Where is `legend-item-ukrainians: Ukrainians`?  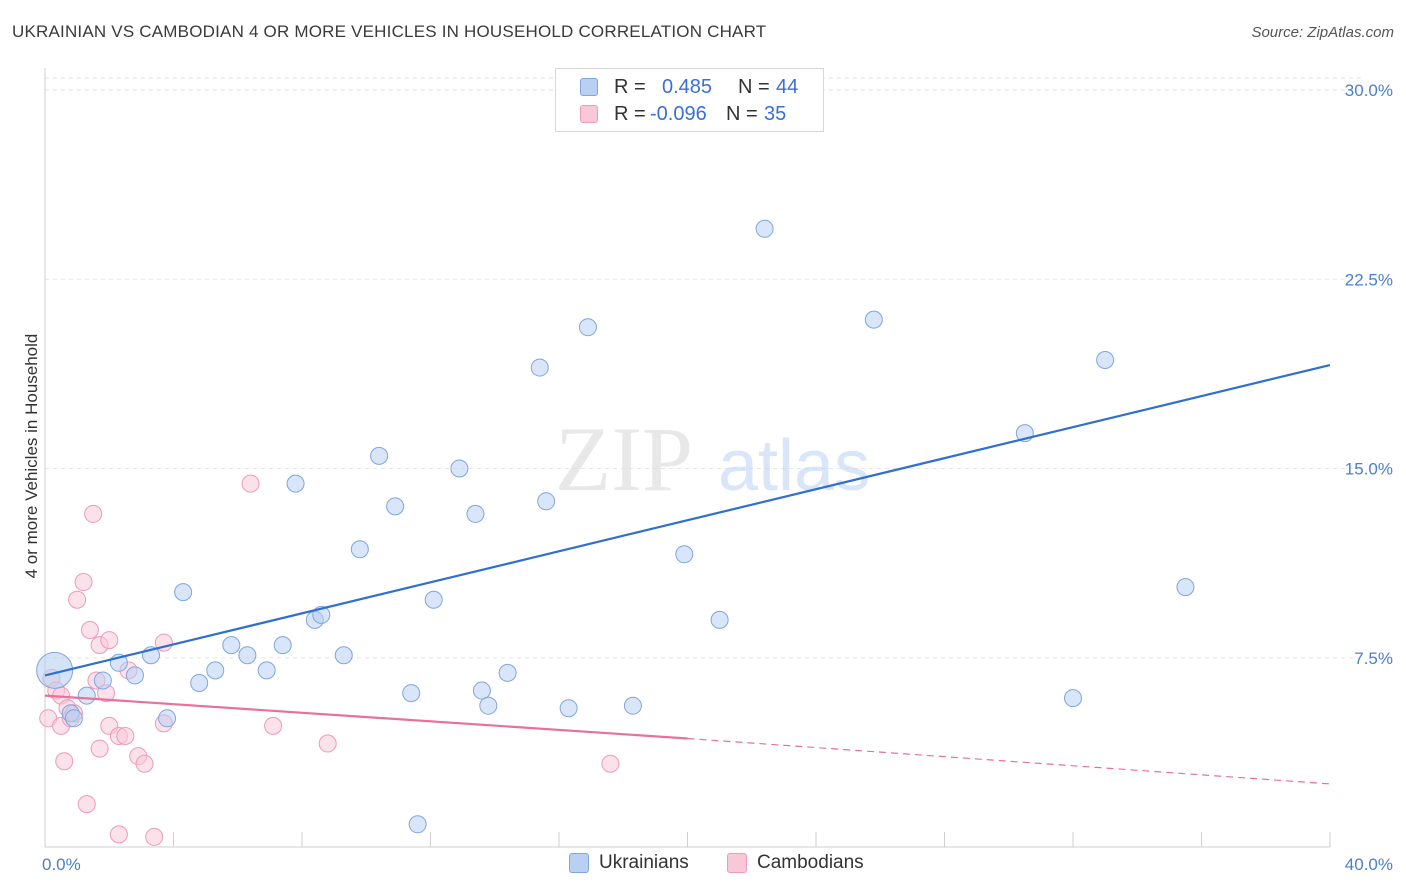
legend-item-ukrainians: Ukrainians is located at coordinates (629, 863).